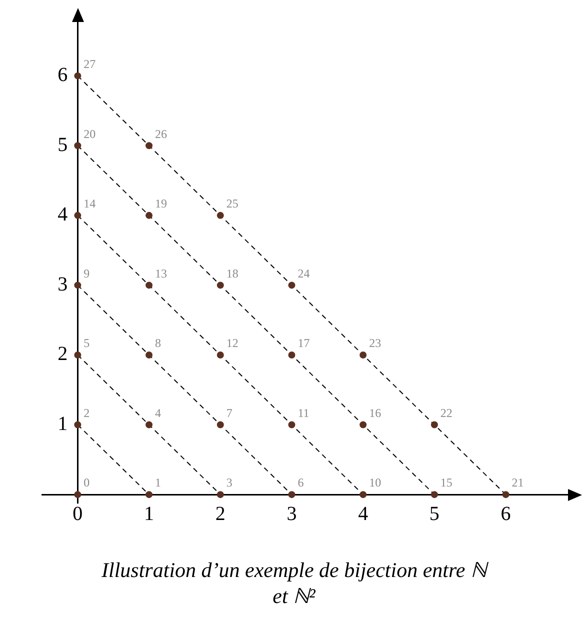  I want to click on annotation: 14, so click(90, 203).